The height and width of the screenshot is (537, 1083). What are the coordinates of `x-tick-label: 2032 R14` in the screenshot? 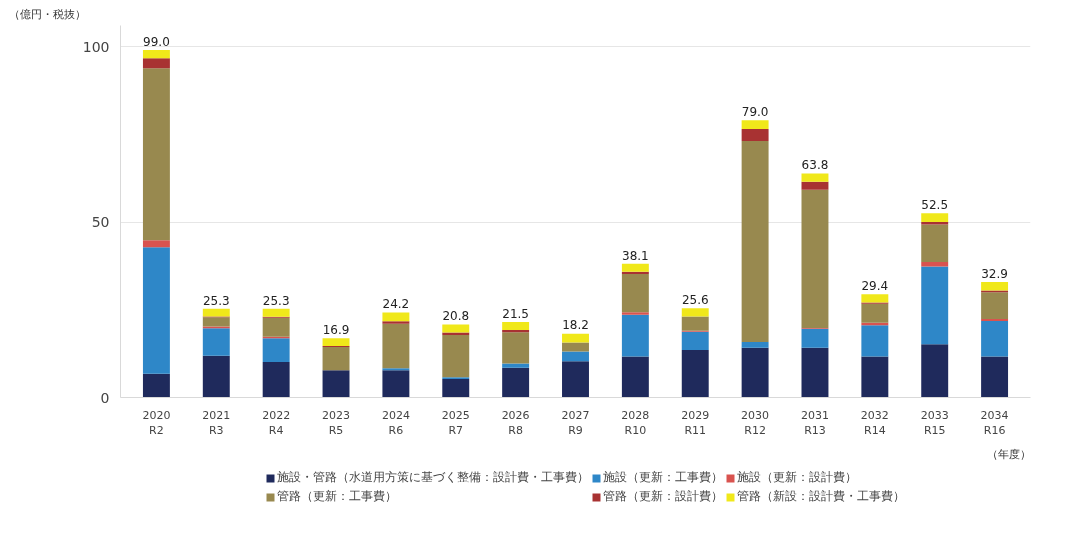 It's located at (874, 423).